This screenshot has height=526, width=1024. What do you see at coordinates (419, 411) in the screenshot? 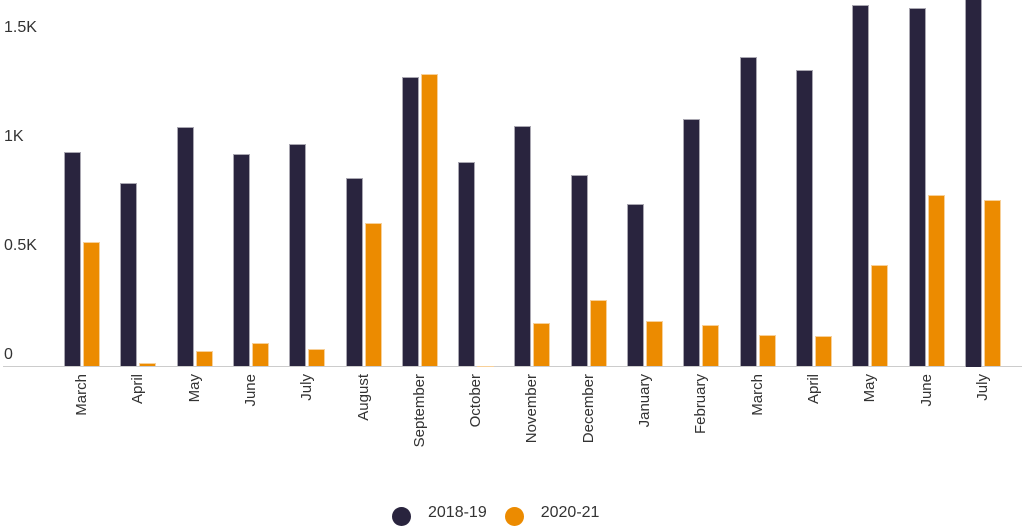
I see `x-tick-label: September` at bounding box center [419, 411].